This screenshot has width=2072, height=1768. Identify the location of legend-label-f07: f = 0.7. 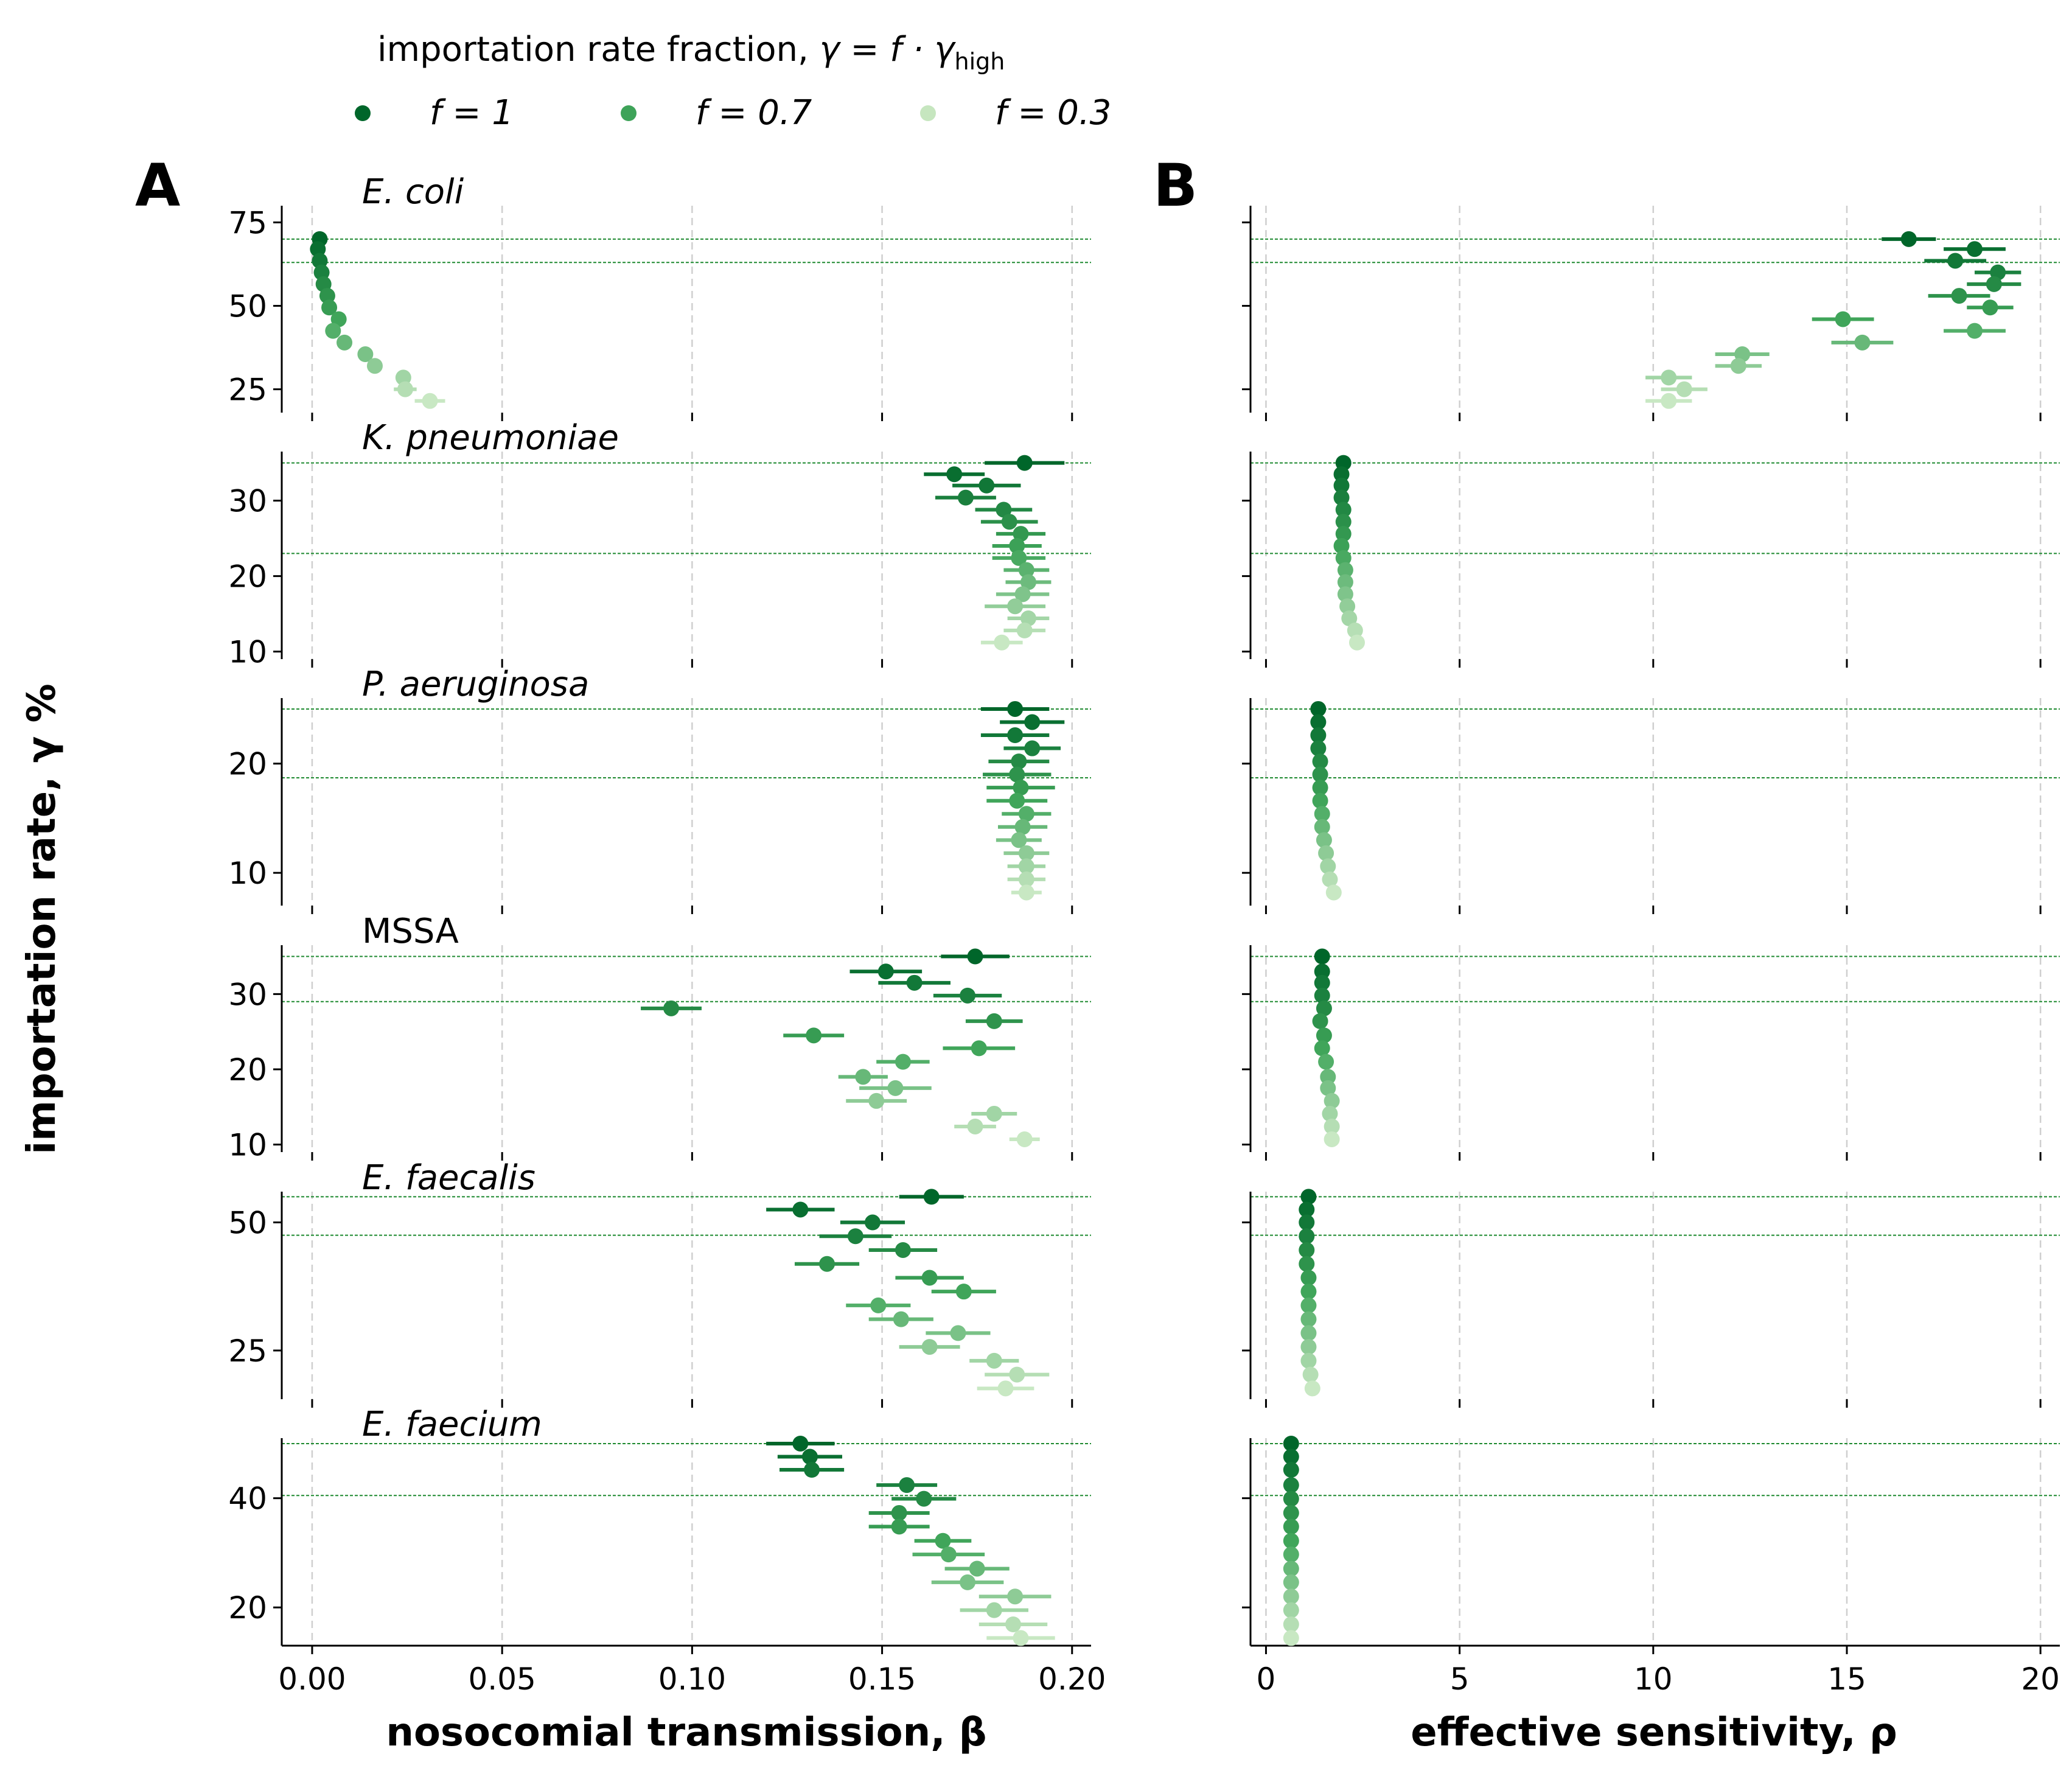
(754, 113).